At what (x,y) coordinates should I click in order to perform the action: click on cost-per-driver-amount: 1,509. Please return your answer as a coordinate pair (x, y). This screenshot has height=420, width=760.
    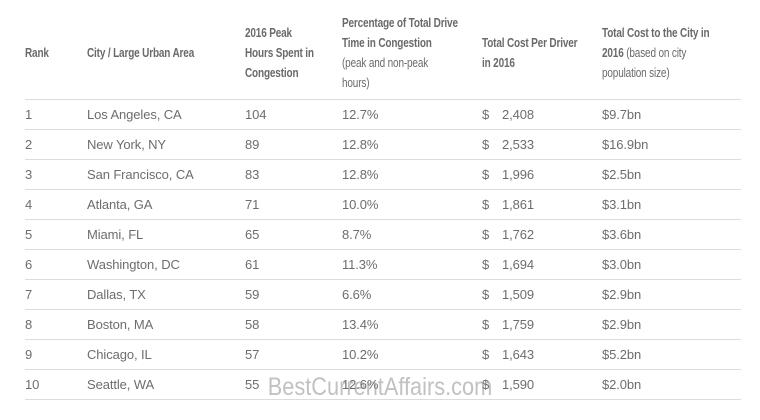
    Looking at the image, I should click on (518, 294).